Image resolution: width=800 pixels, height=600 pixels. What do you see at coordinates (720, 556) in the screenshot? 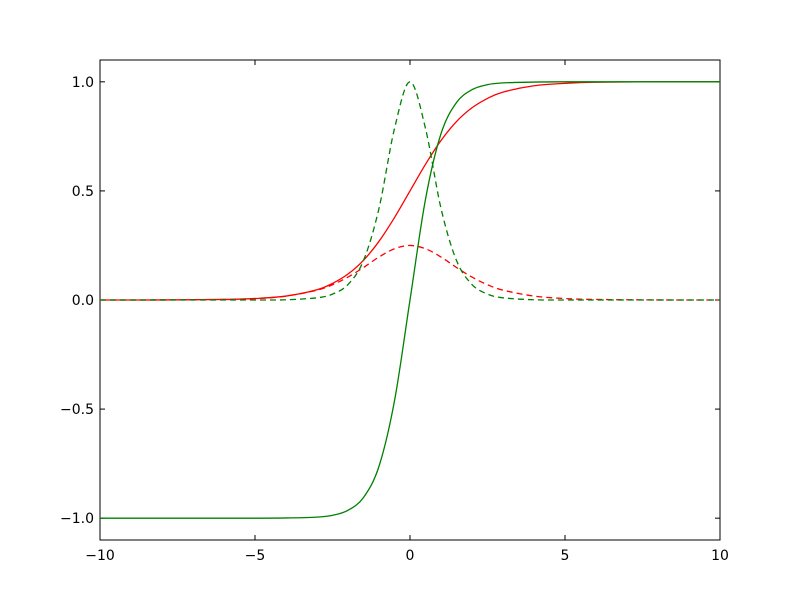
I see `x-tick-label: 10` at bounding box center [720, 556].